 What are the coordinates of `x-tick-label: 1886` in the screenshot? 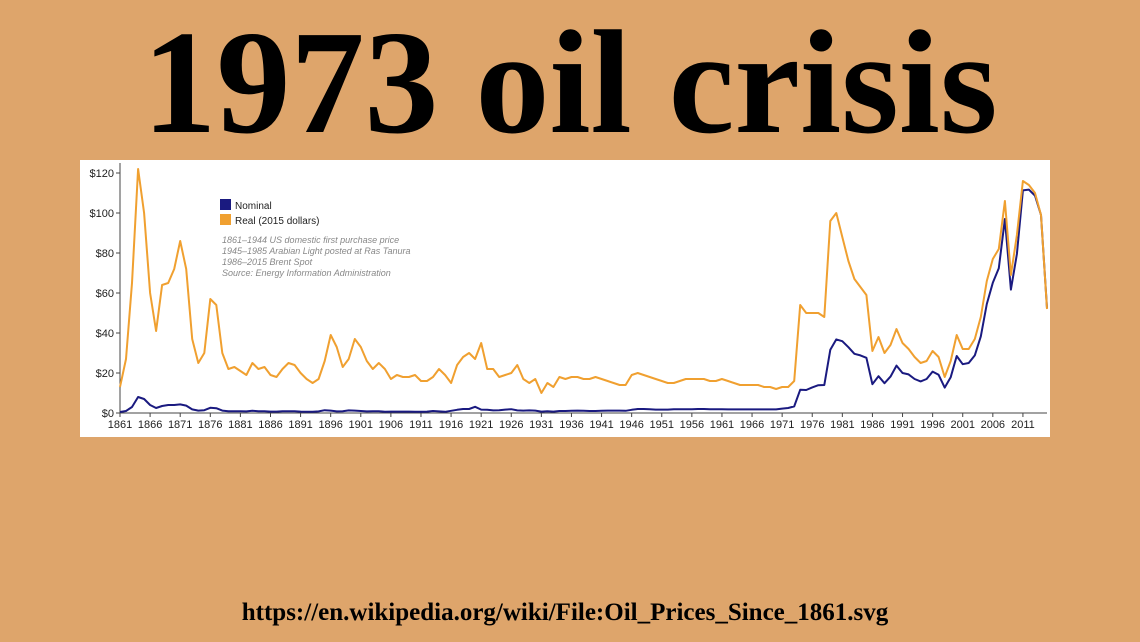 It's located at (270, 425).